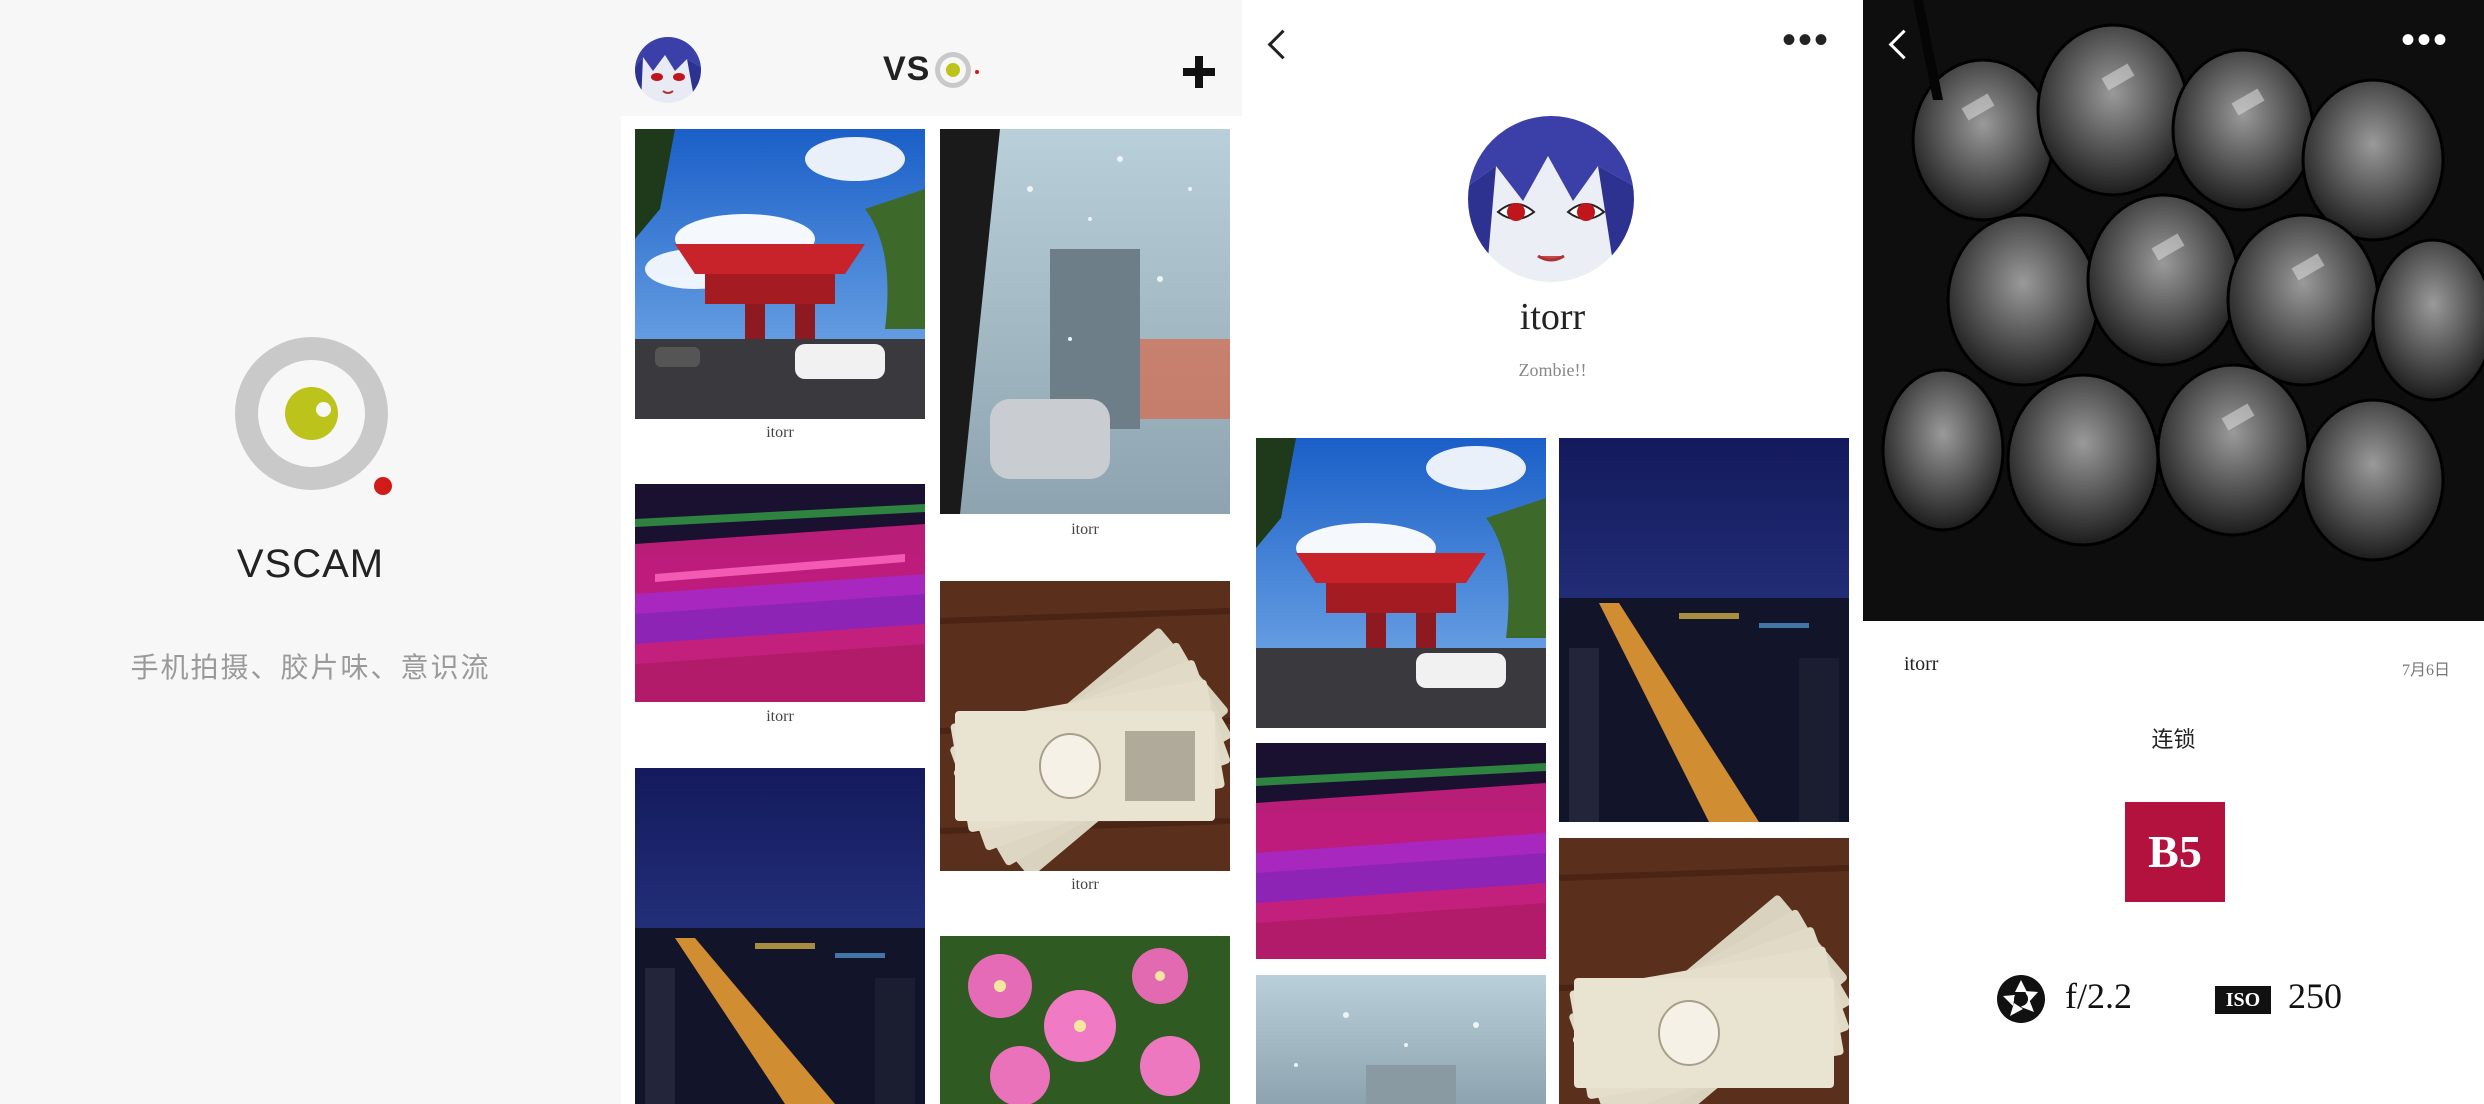  Describe the element at coordinates (310, 564) in the screenshot. I see `splash-app-name: VSCAM` at that location.